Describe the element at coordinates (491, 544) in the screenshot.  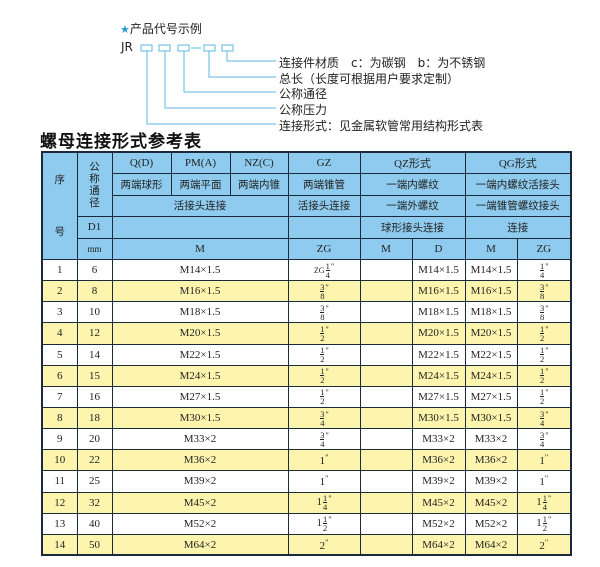
I see `cell-qg-m: M64×2` at that location.